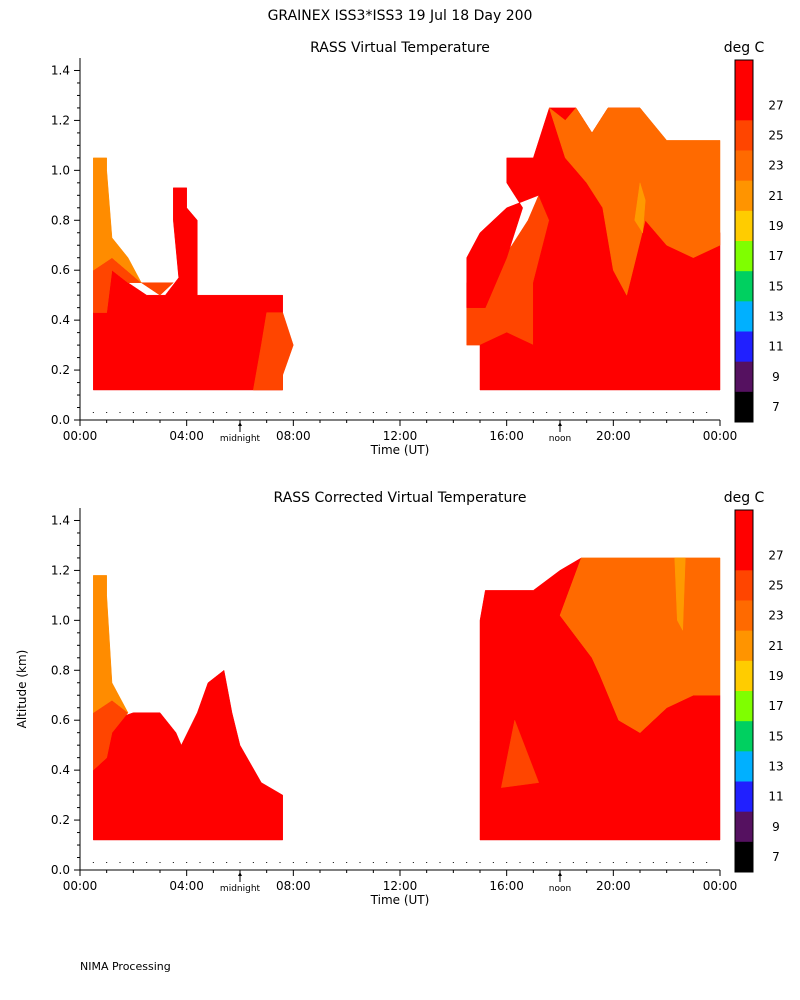  What do you see at coordinates (400, 16) in the screenshot?
I see `figure-title: GRAINEX ISS3*ISS3 19 Jul 18 Day 200` at bounding box center [400, 16].